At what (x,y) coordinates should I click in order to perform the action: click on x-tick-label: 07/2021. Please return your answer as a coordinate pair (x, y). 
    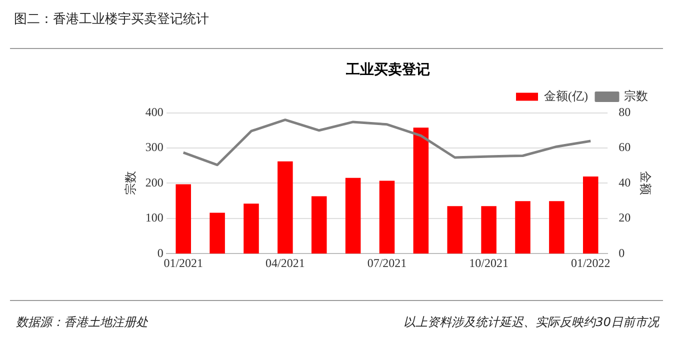
    Looking at the image, I should click on (387, 263).